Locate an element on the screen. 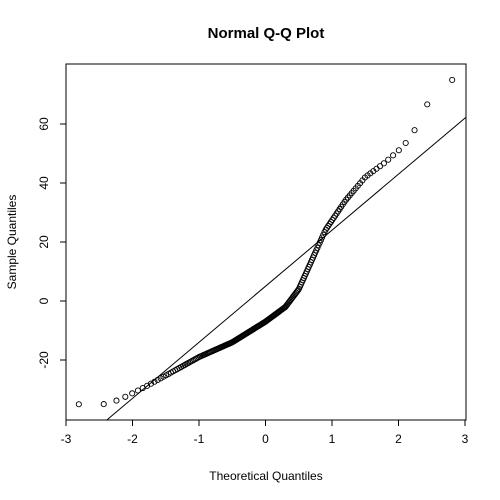 The height and width of the screenshot is (500, 500). x-axis: -3 -2 -1 0 1 2 3 is located at coordinates (265, 432).